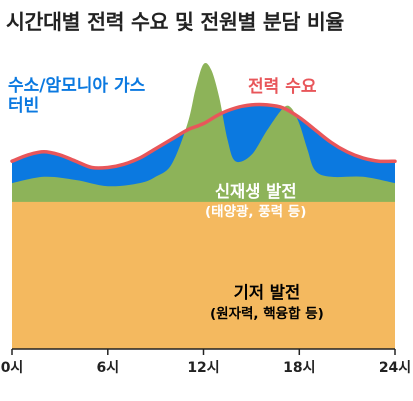 The width and height of the screenshot is (413, 401). I want to click on label-baseload: 기저 발전 (원자력, 핵융합 등), so click(267, 302).